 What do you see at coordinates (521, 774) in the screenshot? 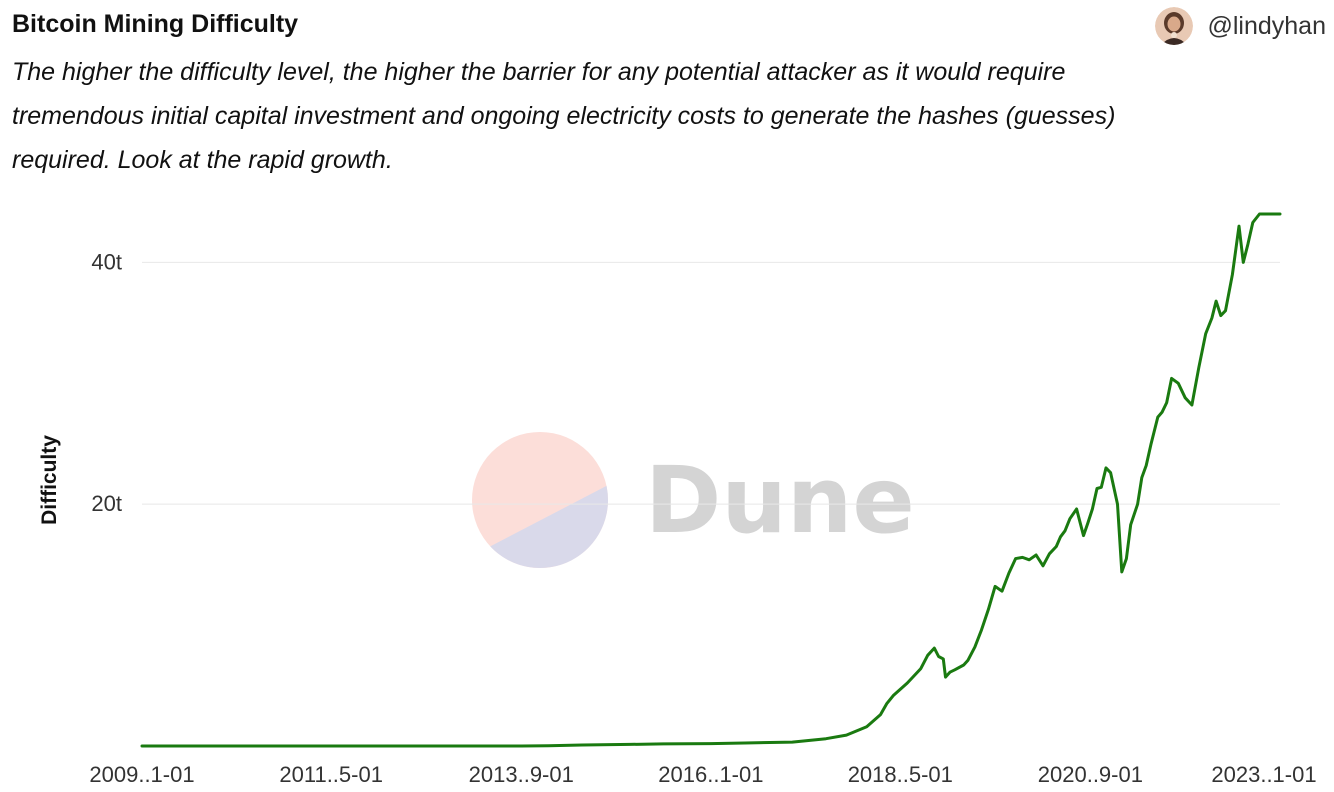
I see `x-tick-label: 2013..9-01` at bounding box center [521, 774].